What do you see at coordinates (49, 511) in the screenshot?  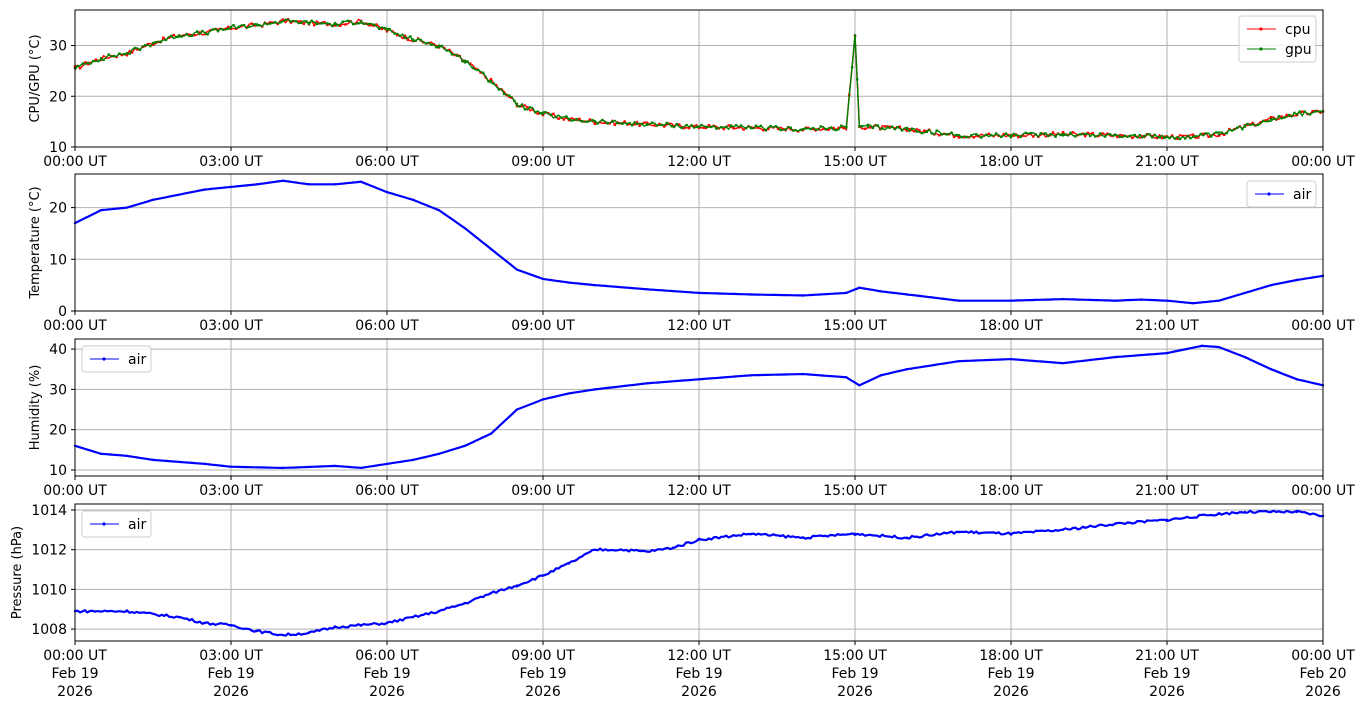 I see `y-tick-label: 1014` at bounding box center [49, 511].